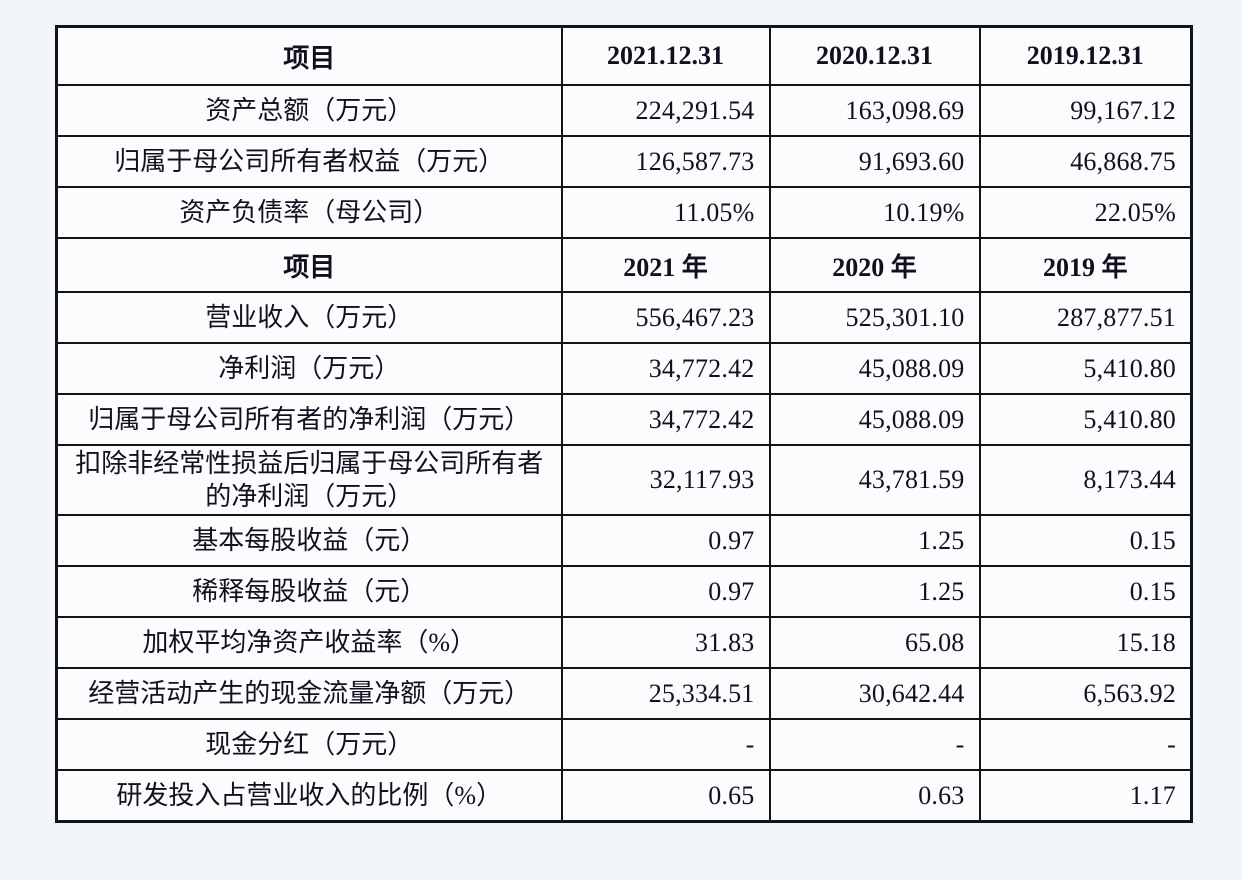 The image size is (1242, 880). Describe the element at coordinates (309, 540) in the screenshot. I see `row-label: 基本每股收益（元）` at that location.